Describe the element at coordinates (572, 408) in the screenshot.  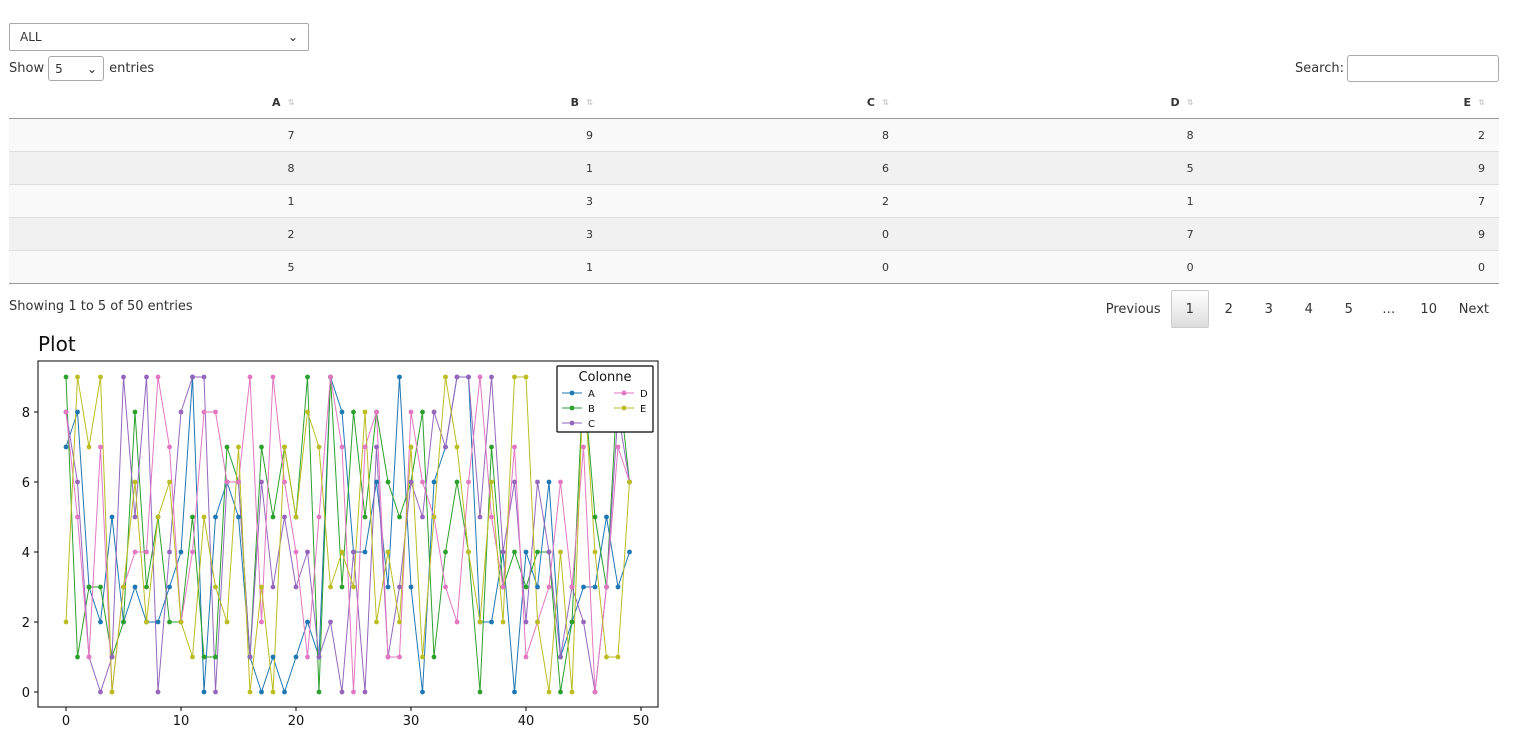
I see `legend-marker-B` at that location.